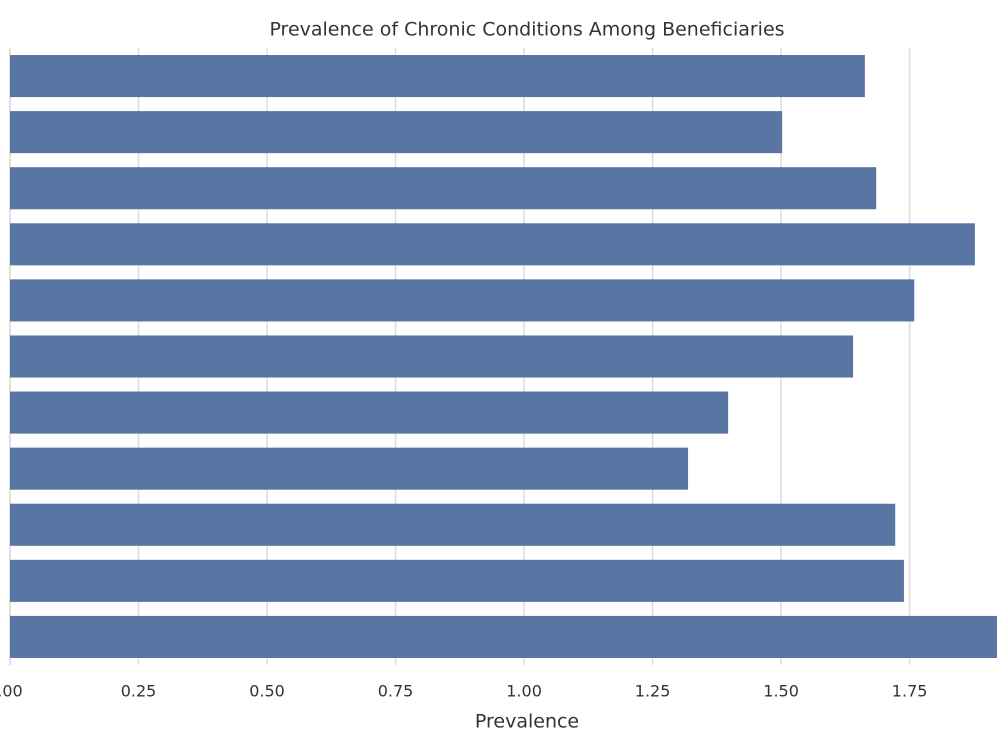  Describe the element at coordinates (524, 691) in the screenshot. I see `x-tick-label: 1.00` at that location.